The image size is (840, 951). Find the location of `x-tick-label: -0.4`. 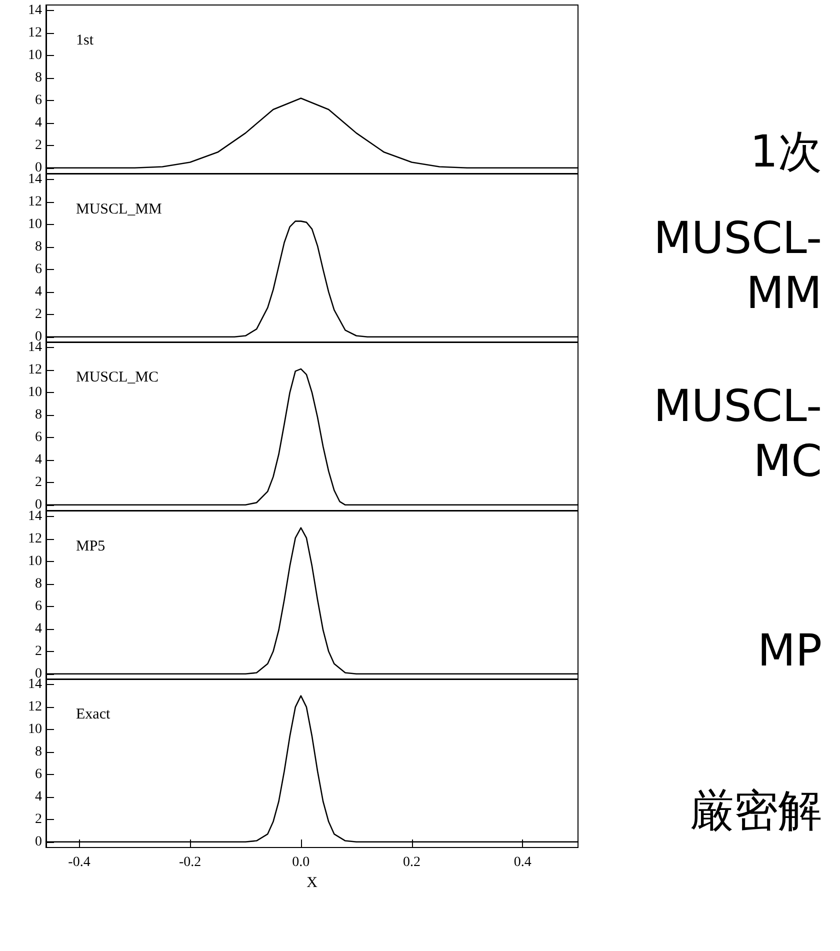

x-tick-label: -0.4 is located at coordinates (79, 862).